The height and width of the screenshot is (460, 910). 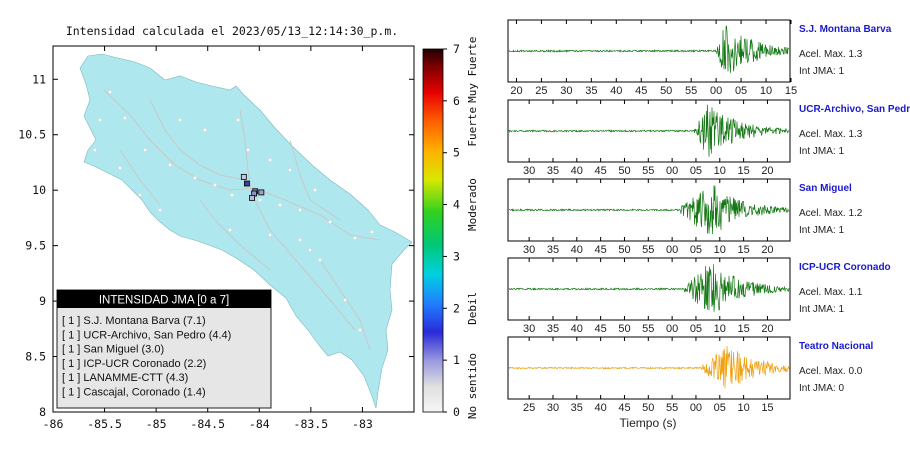 What do you see at coordinates (577, 329) in the screenshot?
I see `waveform-tick-label: 40` at bounding box center [577, 329].